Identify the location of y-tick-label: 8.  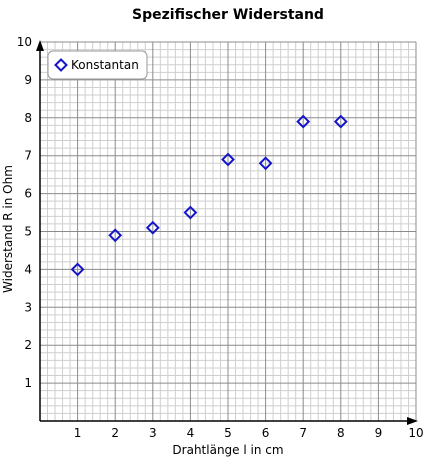
(28, 118).